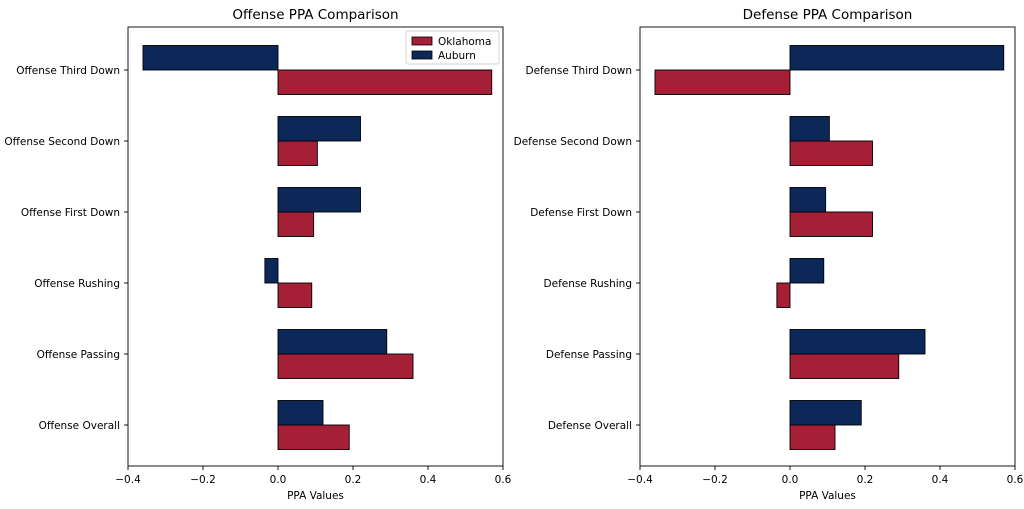  I want to click on bar-auburn-offense-rushing, so click(271, 271).